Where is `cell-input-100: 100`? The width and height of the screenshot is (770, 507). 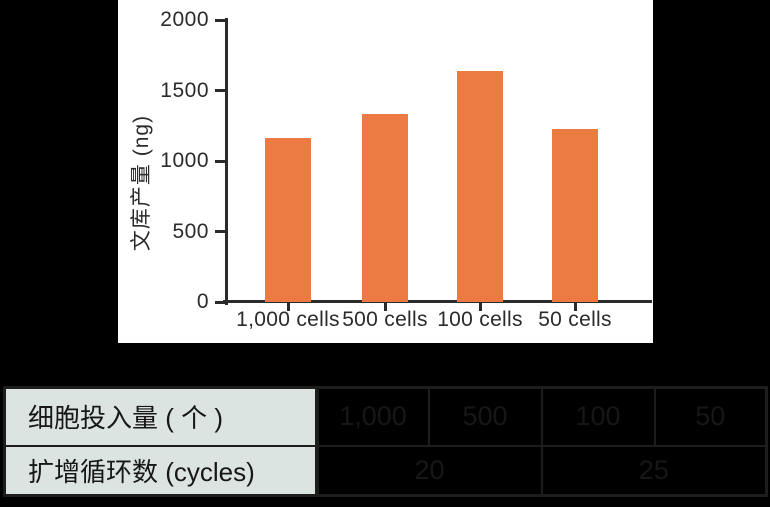 cell-input-100: 100 is located at coordinates (598, 416).